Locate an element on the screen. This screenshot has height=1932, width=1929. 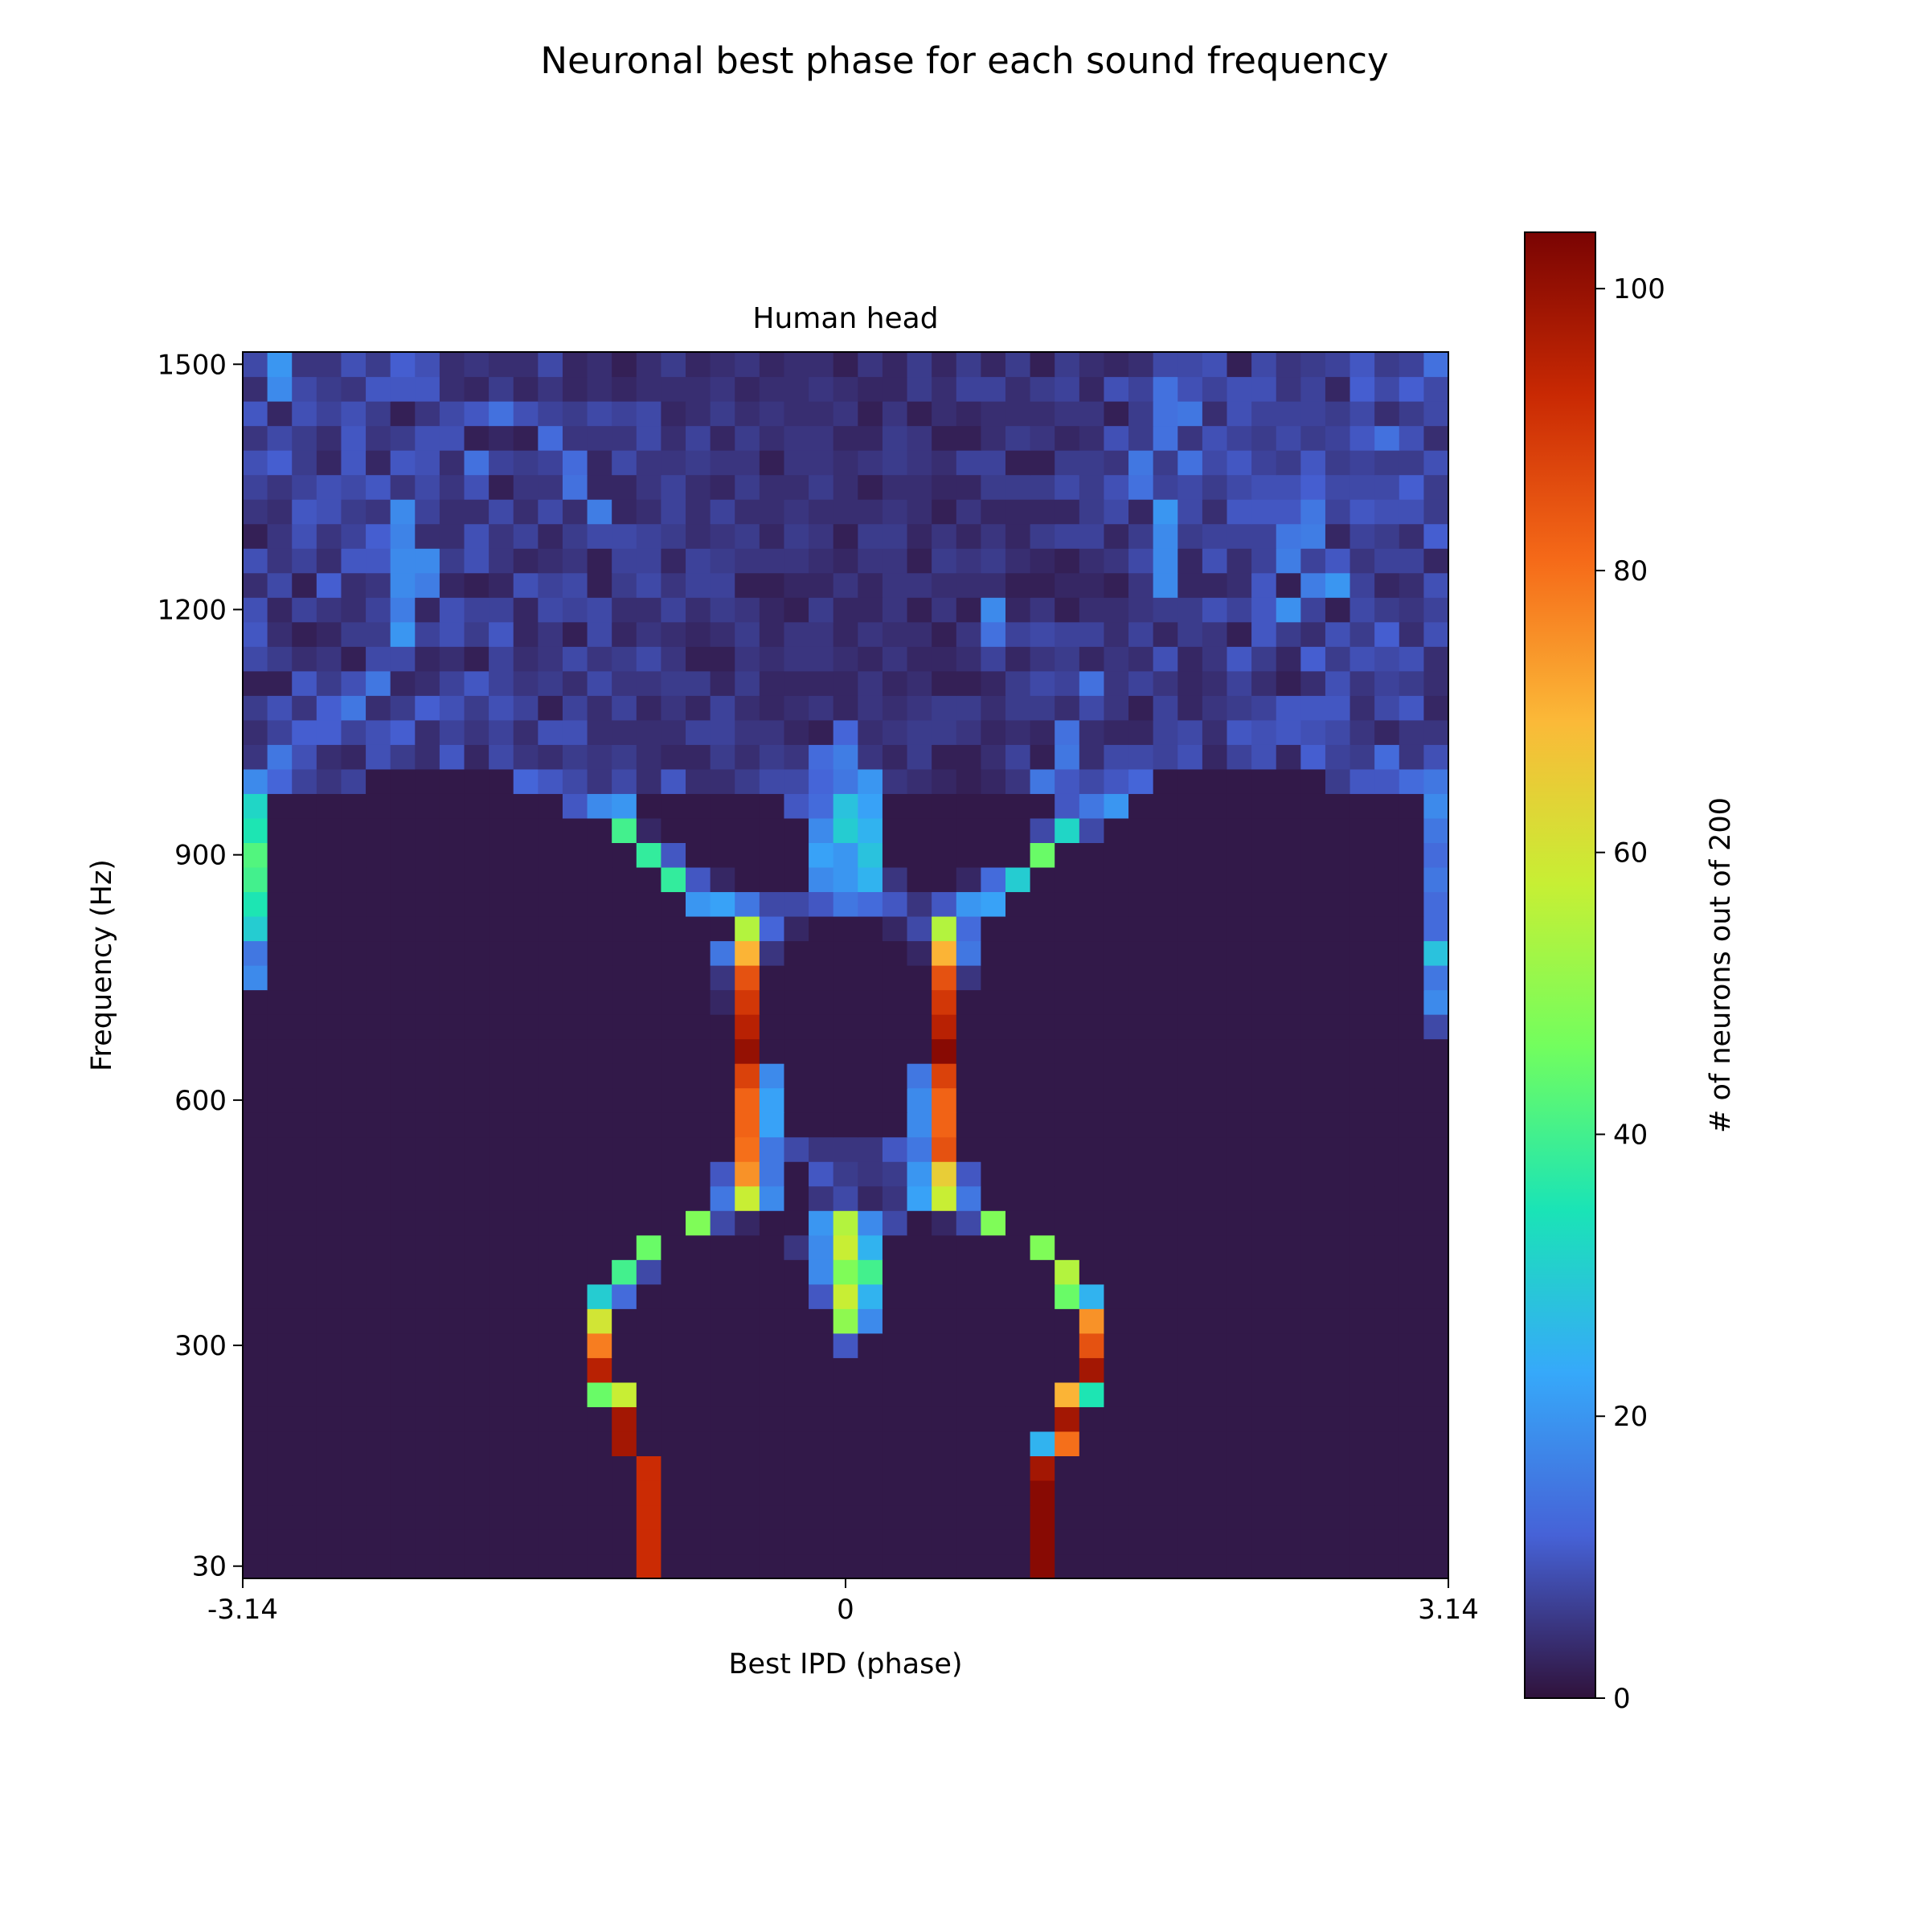
x-axis-ticks: -3.14 0 3.14 is located at coordinates (843, 1602).